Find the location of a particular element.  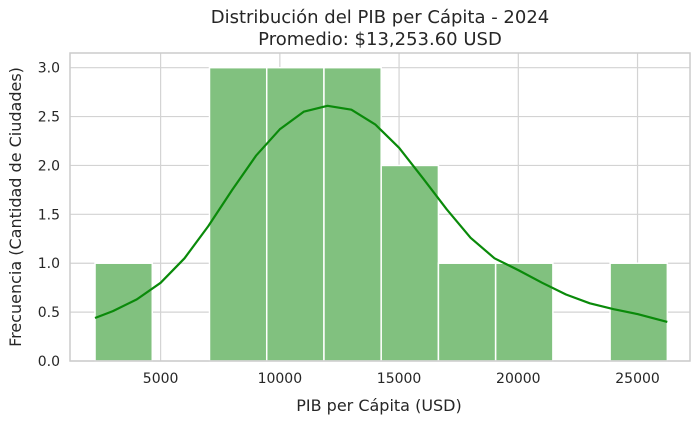

y-tick-label: 3.0 is located at coordinates (49, 69).